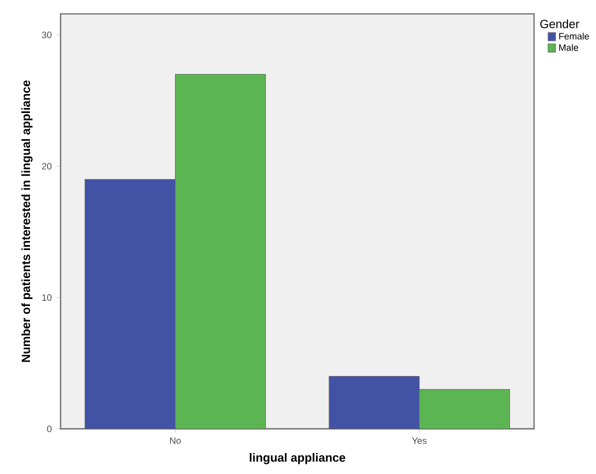 The image size is (596, 474). I want to click on legend-label: Female, so click(574, 36).